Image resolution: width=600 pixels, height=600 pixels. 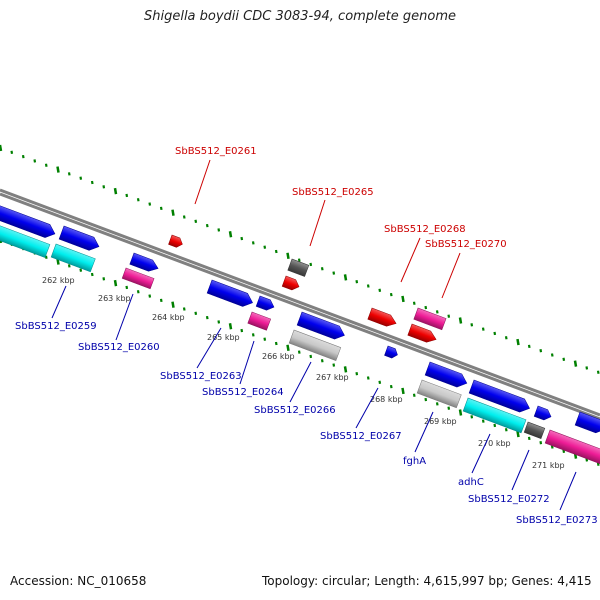 What do you see at coordinates (168, 317) in the screenshot?
I see `scale-tick-label: 264 kbp` at bounding box center [168, 317].